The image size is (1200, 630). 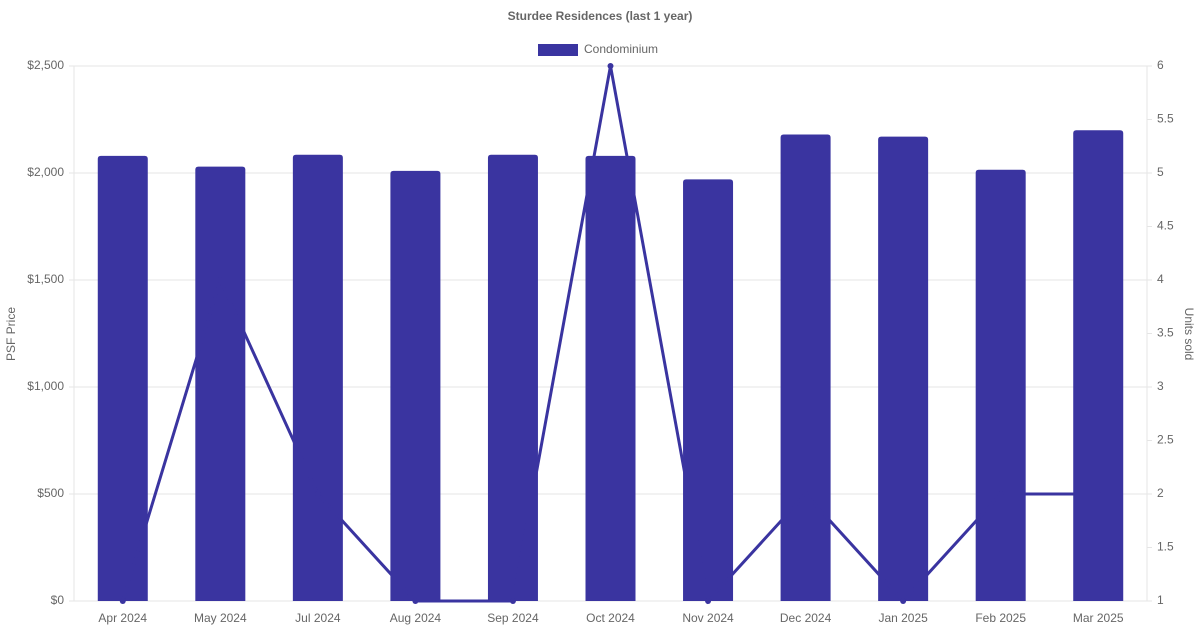 I want to click on chart-title: Sturdee Residences (last 1 year), so click(x=600, y=16).